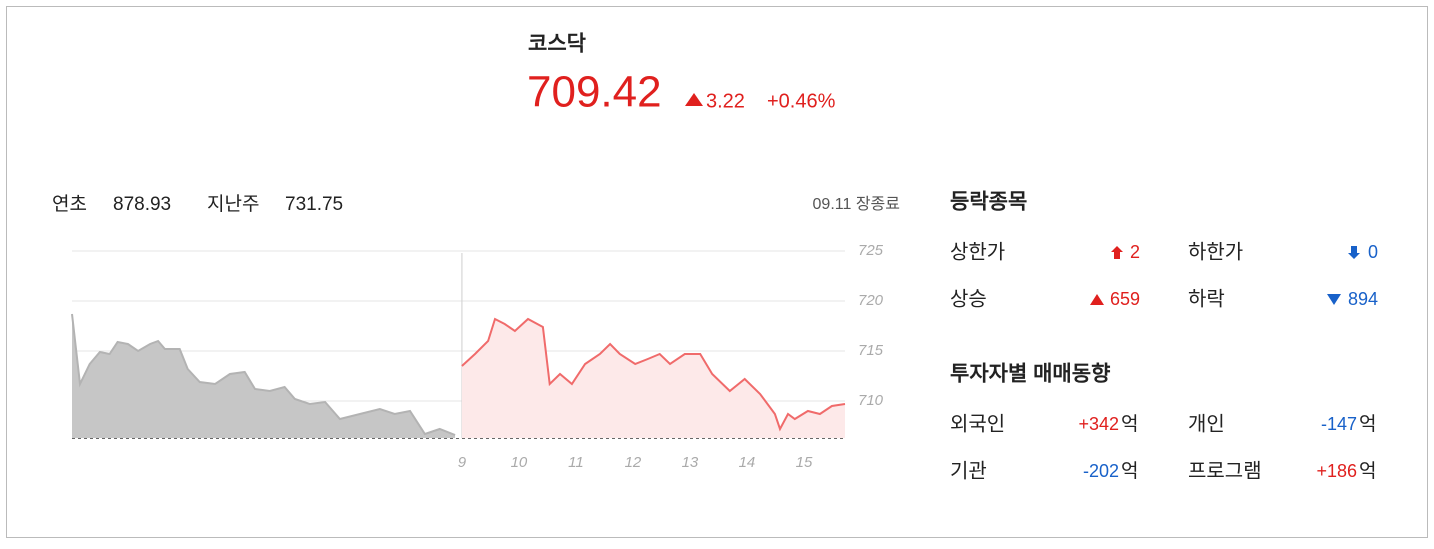  What do you see at coordinates (1206, 298) in the screenshot?
I see `decline-label: 하락` at bounding box center [1206, 298].